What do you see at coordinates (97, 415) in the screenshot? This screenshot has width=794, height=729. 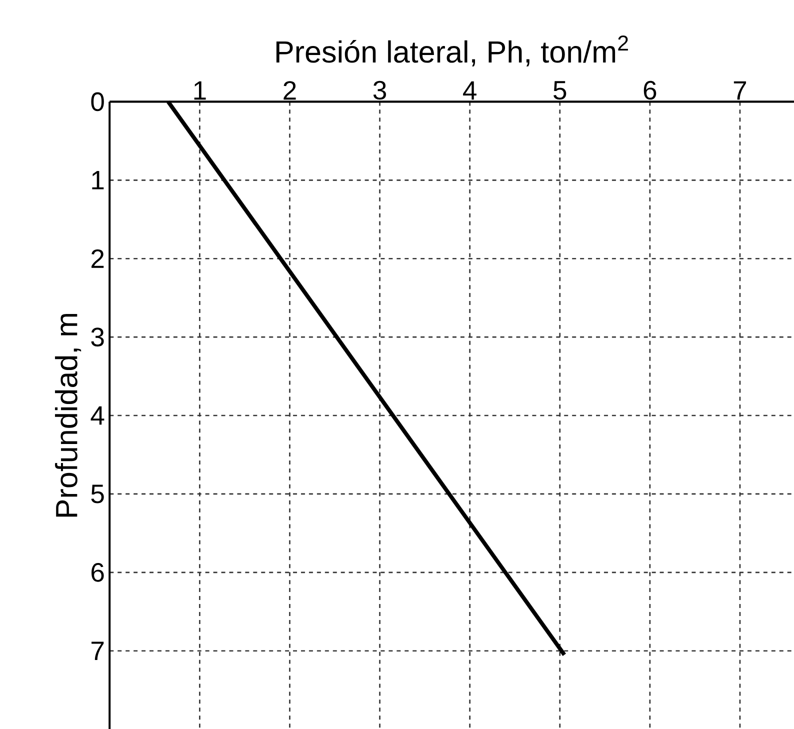 I see `y-tick-label: 4` at bounding box center [97, 415].